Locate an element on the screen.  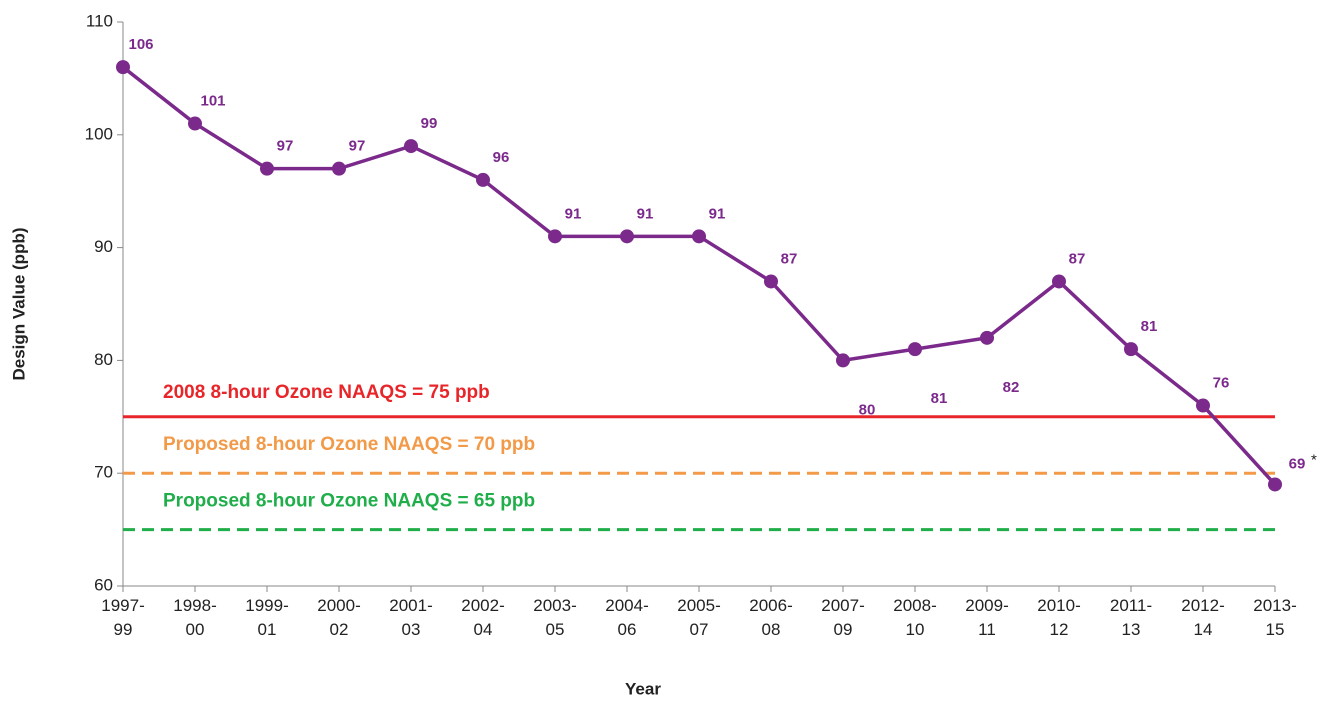
y-tick-label: 110 is located at coordinates (99, 20).